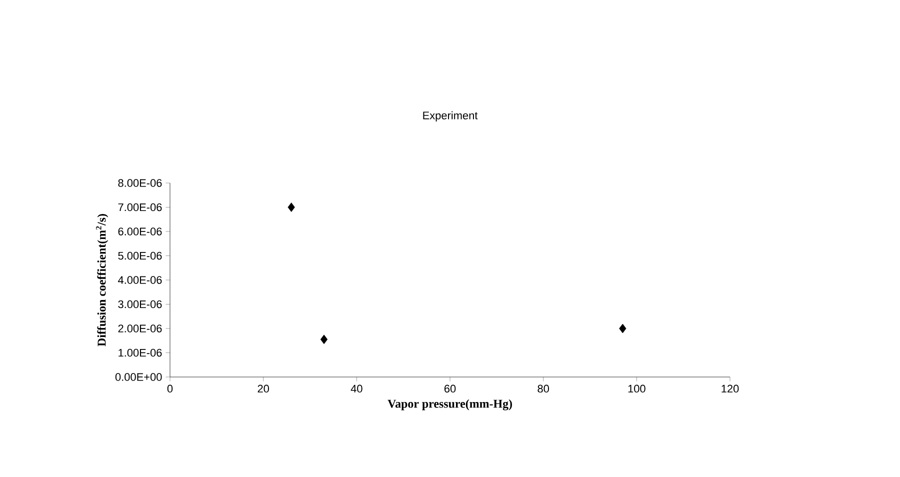 The width and height of the screenshot is (900, 477). I want to click on x-tick-label: 80, so click(543, 388).